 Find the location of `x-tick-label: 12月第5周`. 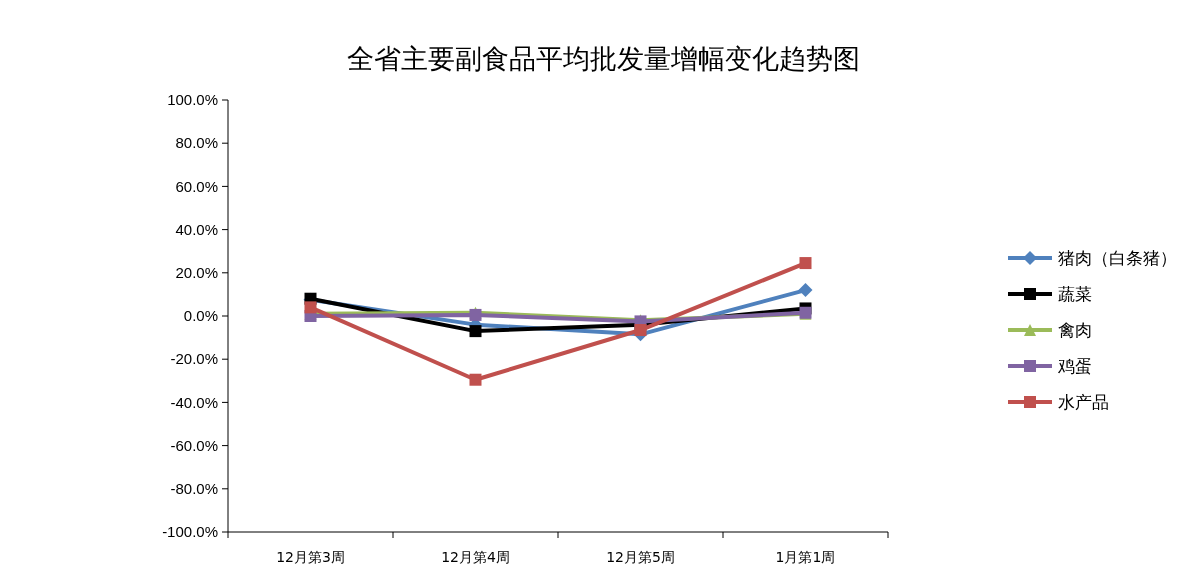

x-tick-label: 12月第5周 is located at coordinates (640, 557).